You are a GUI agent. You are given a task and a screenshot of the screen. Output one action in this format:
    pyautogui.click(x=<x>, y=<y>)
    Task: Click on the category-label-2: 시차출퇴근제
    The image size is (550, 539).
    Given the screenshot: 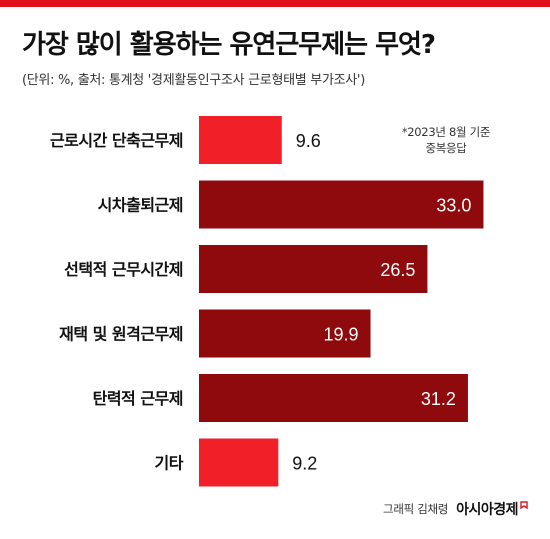 What is the action you would take?
    pyautogui.click(x=140, y=205)
    